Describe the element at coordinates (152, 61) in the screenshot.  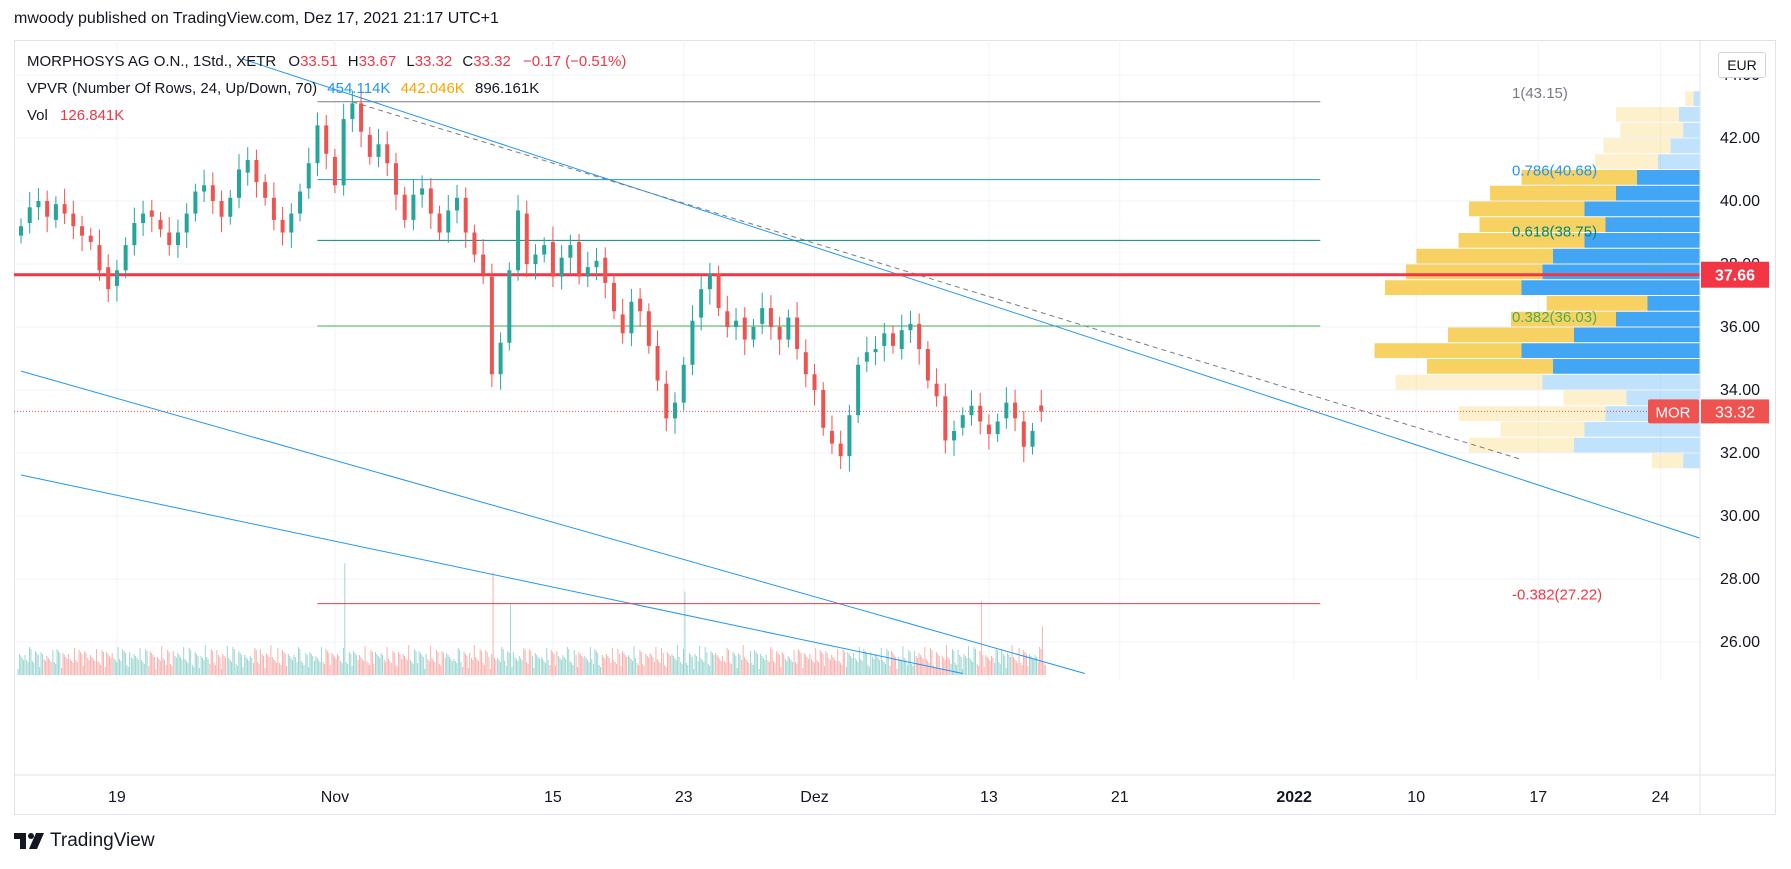
I see `symbol-name: MORPHOSYS AG O.N., 1Std., XETR` at that location.